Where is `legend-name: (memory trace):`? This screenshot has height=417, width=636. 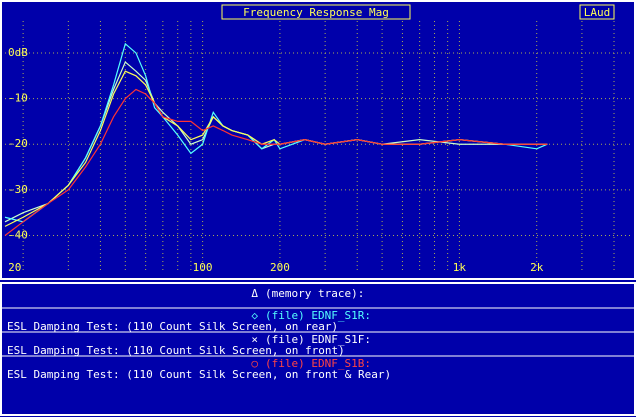 legend-name: (memory trace): is located at coordinates (314, 293).